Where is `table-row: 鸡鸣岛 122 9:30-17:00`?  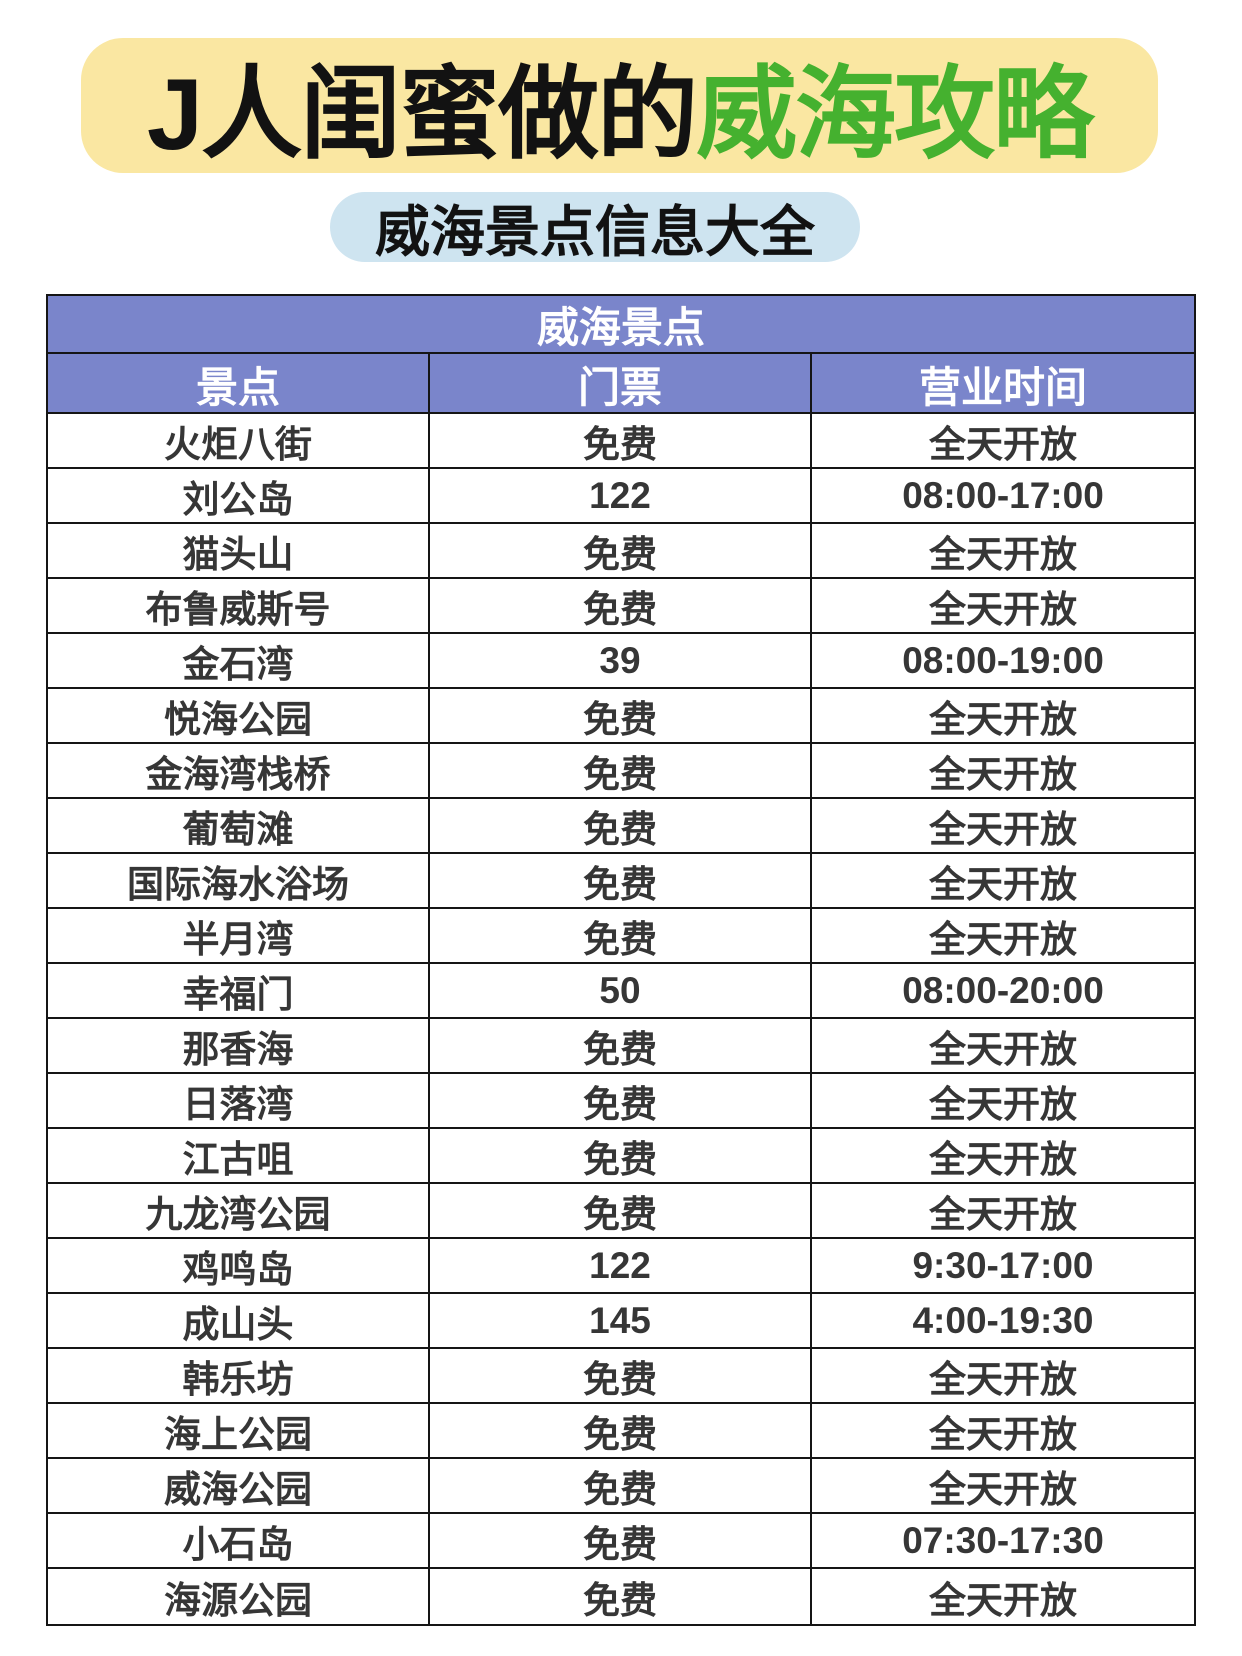
table-row: 鸡鸣岛 122 9:30-17:00 is located at coordinates (621, 1266).